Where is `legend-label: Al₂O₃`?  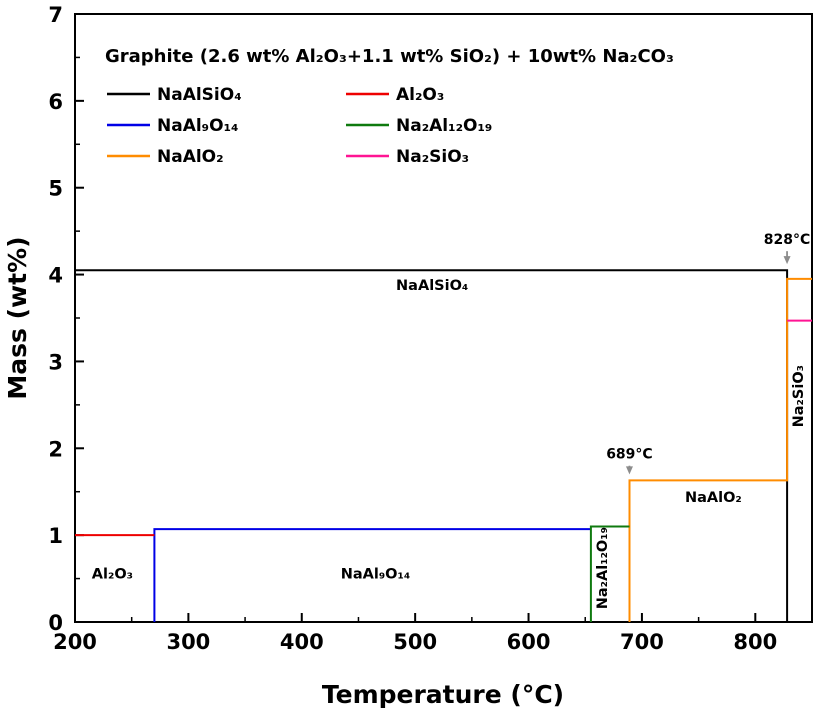 legend-label: Al₂O₃ is located at coordinates (420, 95).